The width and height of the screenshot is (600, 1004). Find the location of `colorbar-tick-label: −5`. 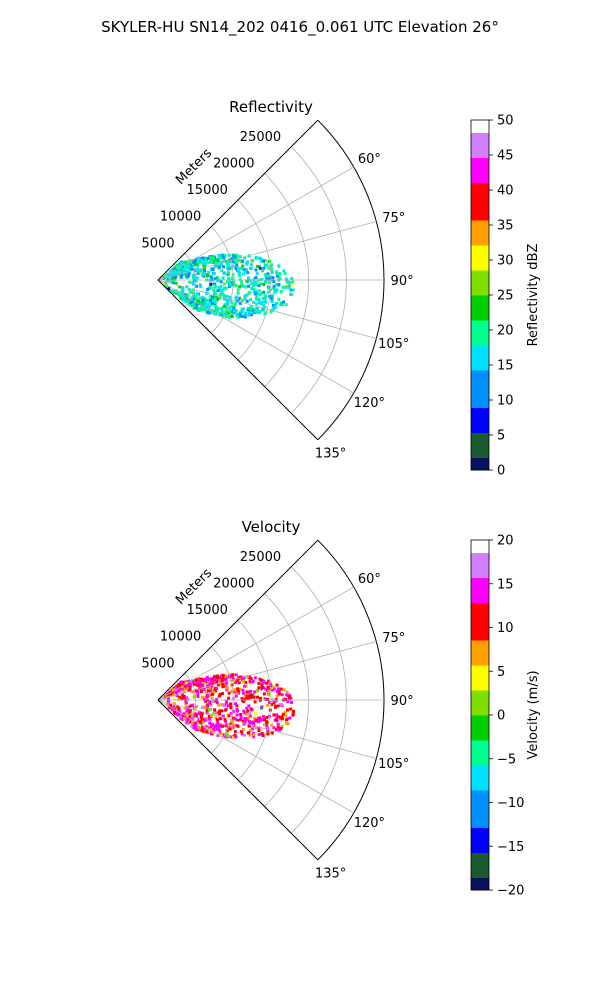

colorbar-tick-label: −5 is located at coordinates (506, 759).